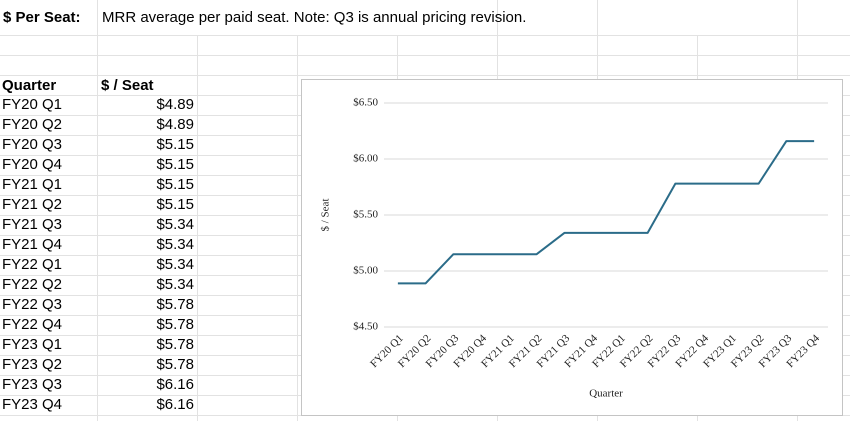  Describe the element at coordinates (365, 159) in the screenshot. I see `y-tick-label: $6.00` at that location.